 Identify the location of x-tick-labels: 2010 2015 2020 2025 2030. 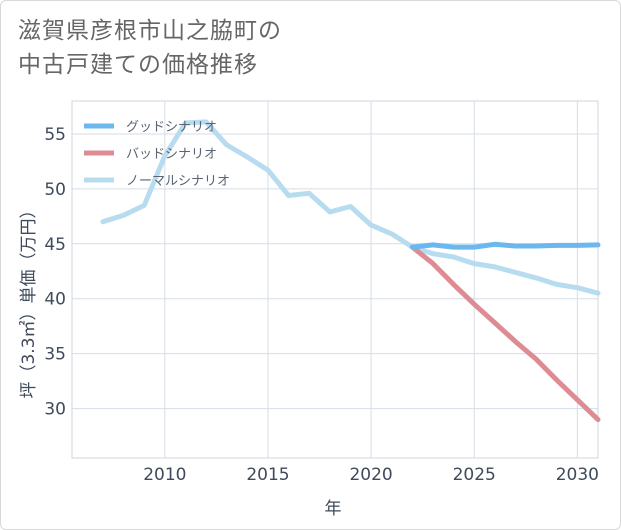
(371, 475).